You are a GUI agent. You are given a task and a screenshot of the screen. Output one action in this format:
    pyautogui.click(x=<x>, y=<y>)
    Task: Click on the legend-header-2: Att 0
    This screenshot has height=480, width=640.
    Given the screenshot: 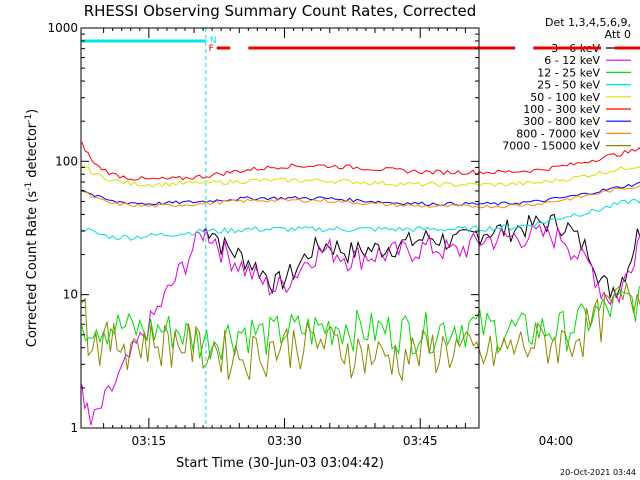 What is the action you would take?
    pyautogui.click(x=618, y=34)
    